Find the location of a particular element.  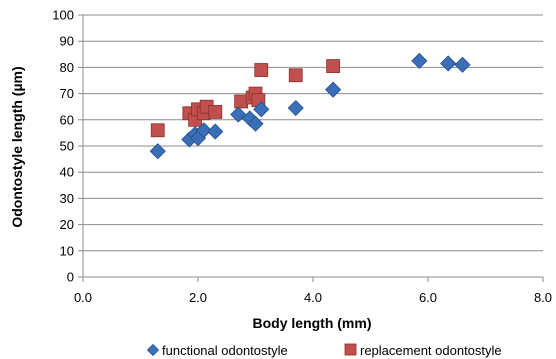

y-tick-label: 20 is located at coordinates (67, 224).